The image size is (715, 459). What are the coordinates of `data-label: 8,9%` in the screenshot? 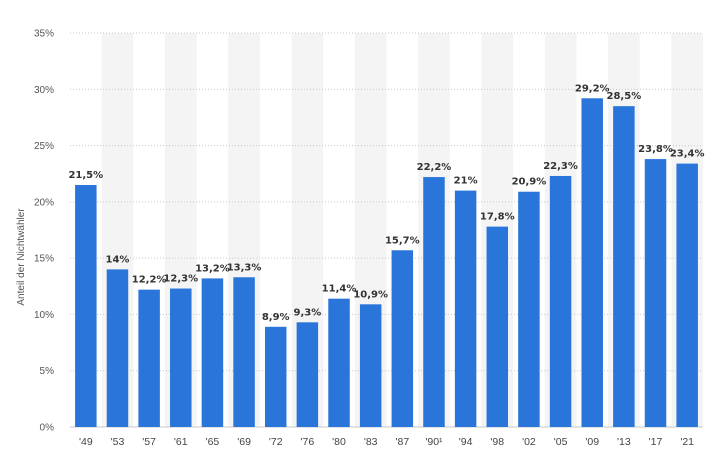 It's located at (276, 317).